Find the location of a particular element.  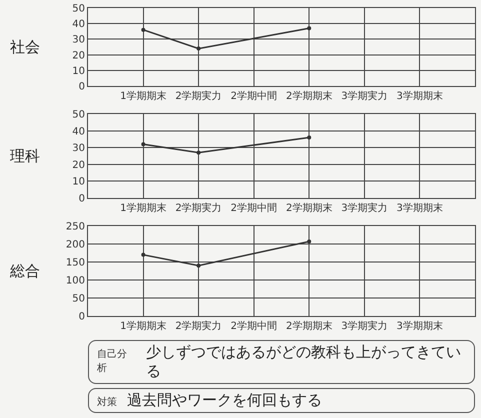

text: 少しずつではあるがどの教科も上がってきている is located at coordinates (304, 362).